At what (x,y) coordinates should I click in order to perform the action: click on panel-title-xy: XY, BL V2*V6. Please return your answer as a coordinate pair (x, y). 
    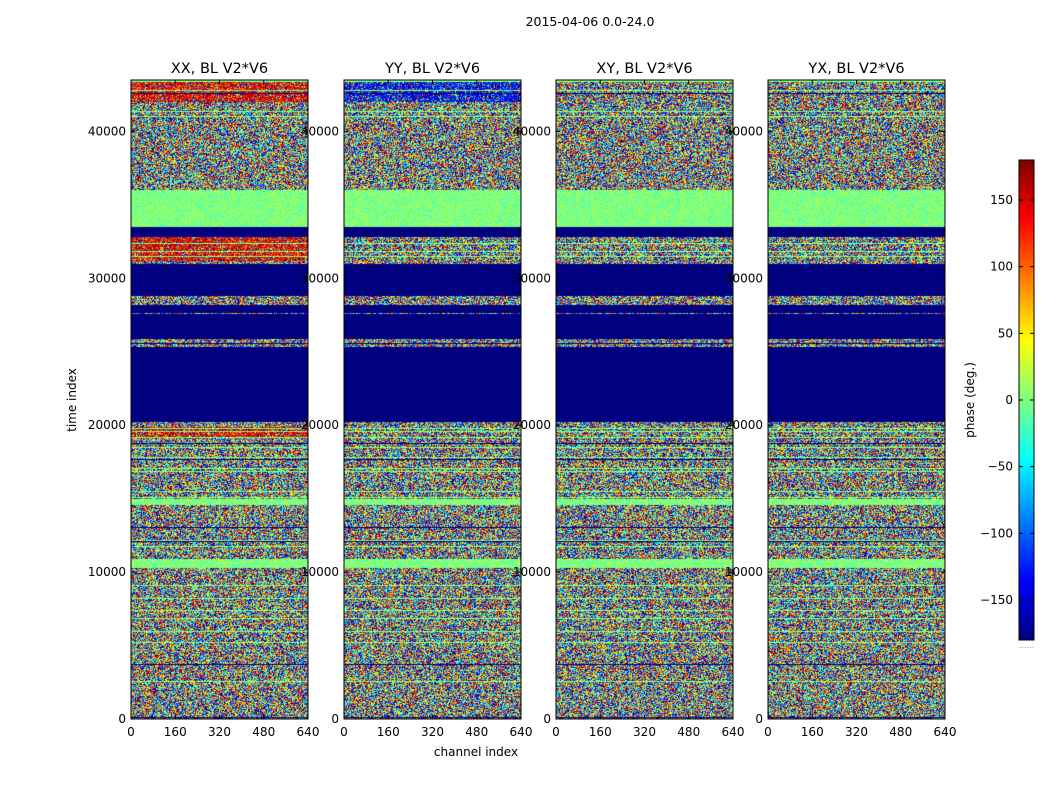
    Looking at the image, I should click on (644, 69).